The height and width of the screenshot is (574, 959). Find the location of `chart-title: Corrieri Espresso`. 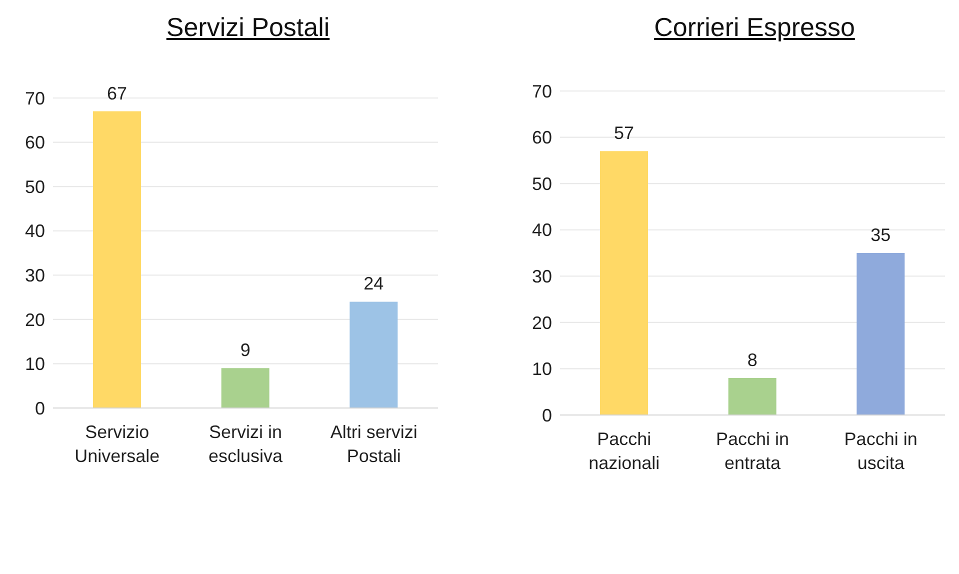

chart-title: Corrieri Espresso is located at coordinates (754, 27).